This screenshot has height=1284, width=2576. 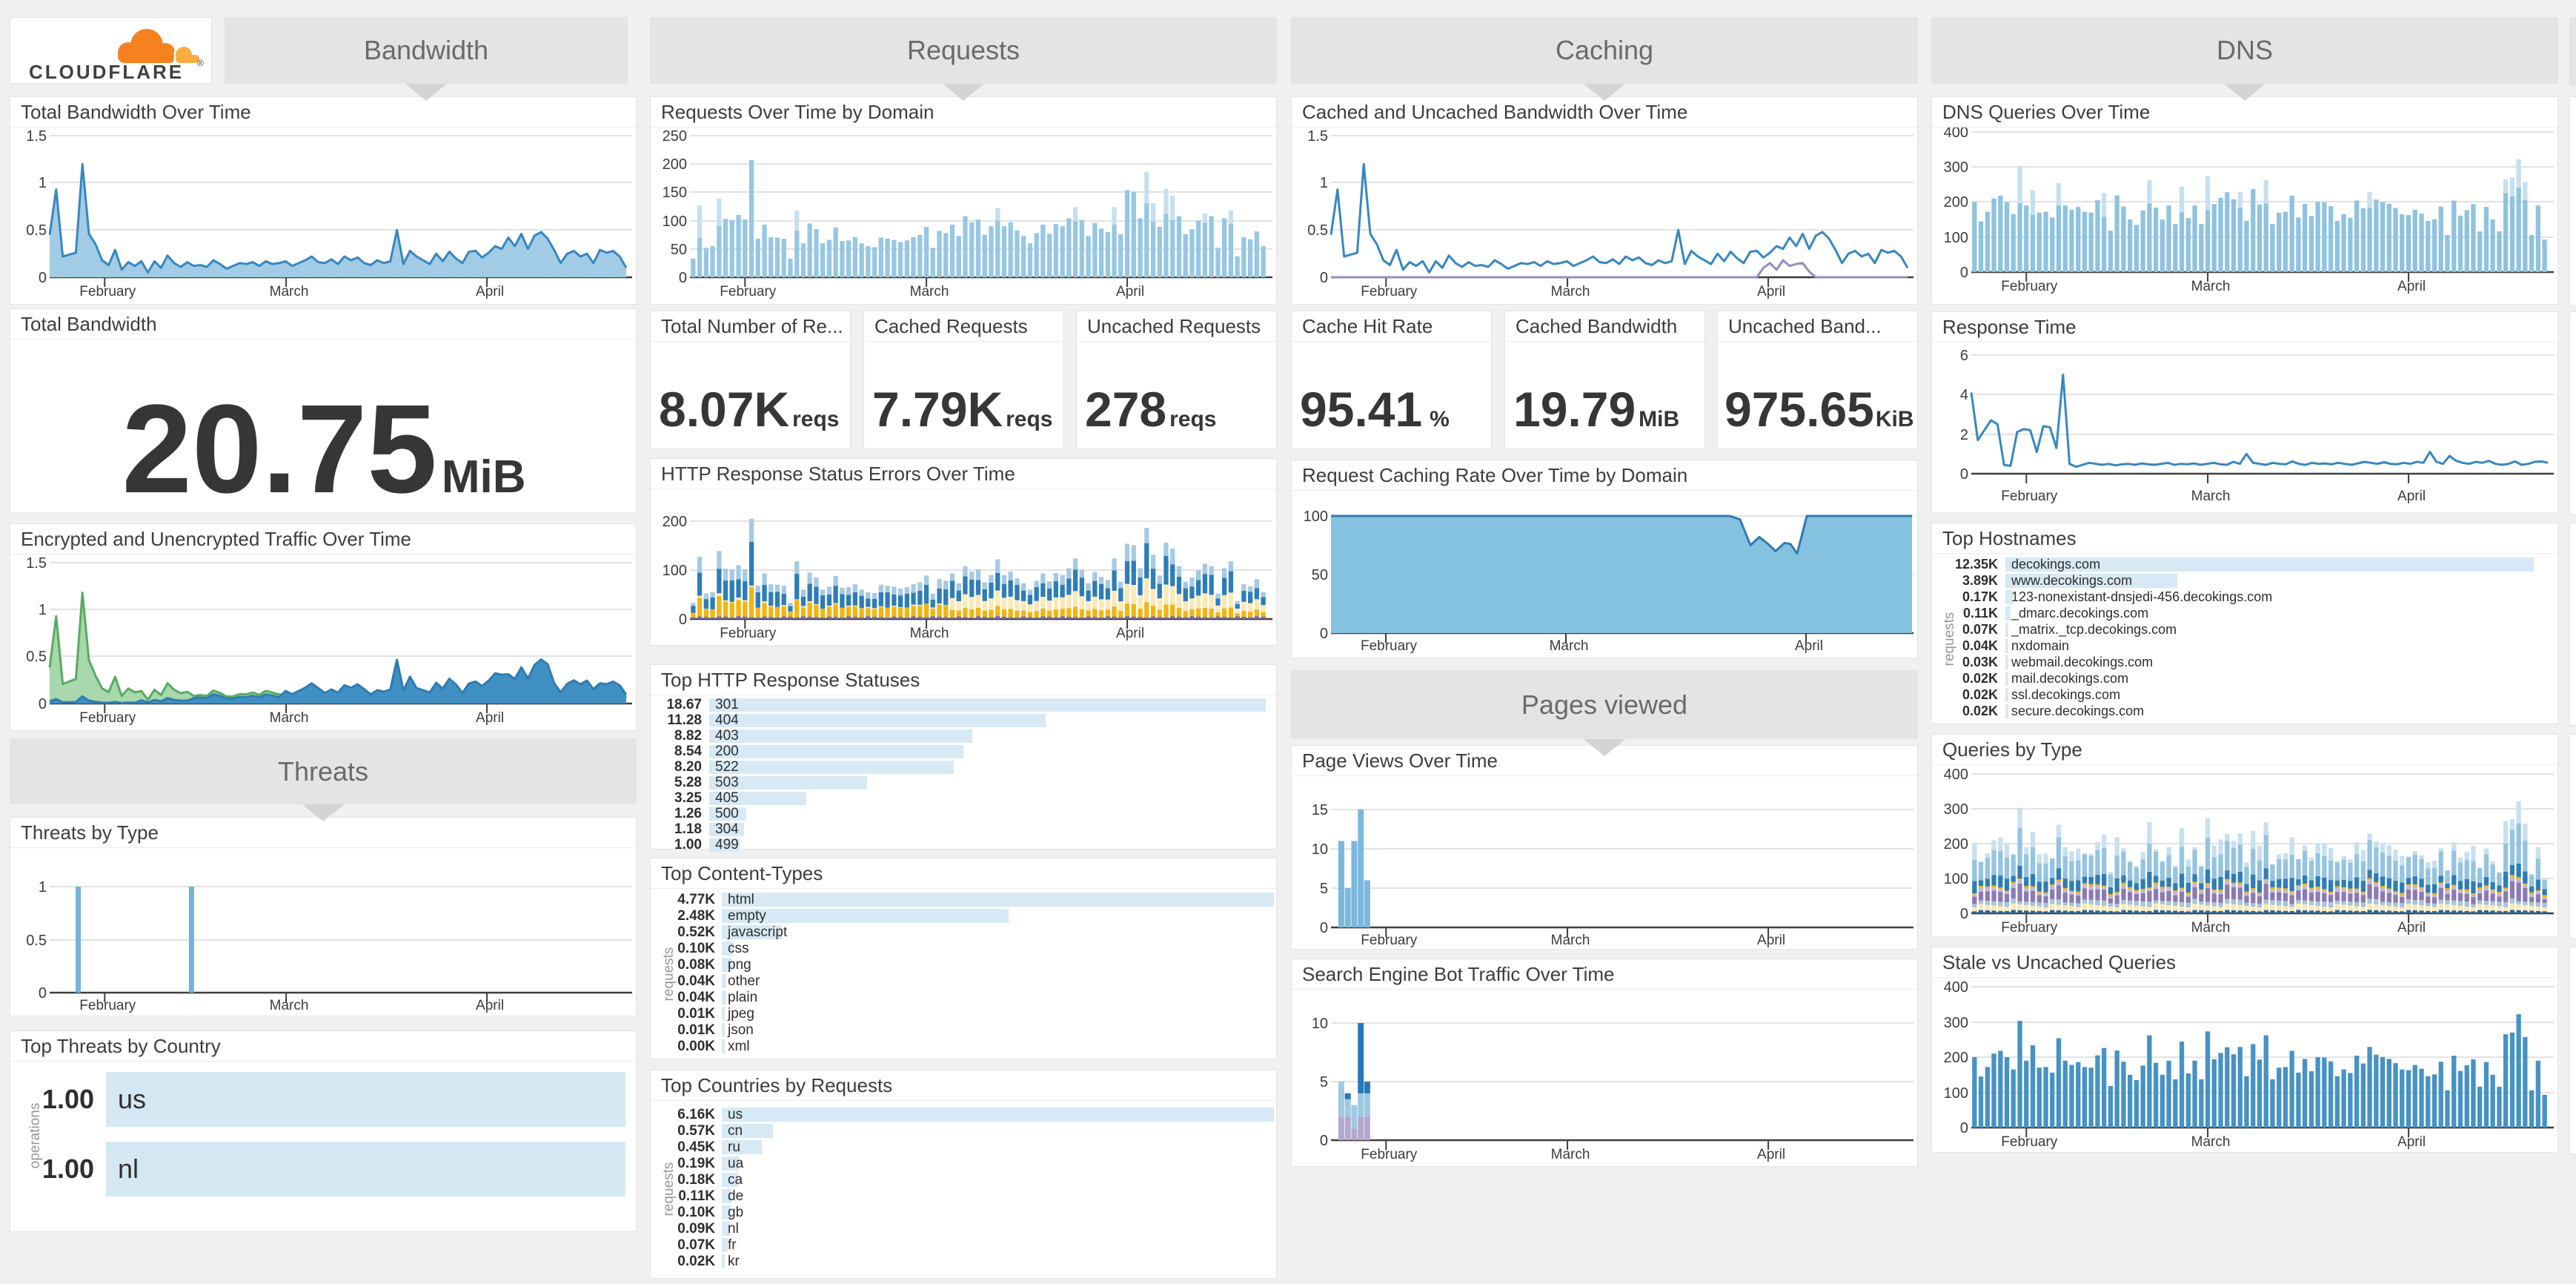 What do you see at coordinates (1964, 395) in the screenshot?
I see `svg-text: 4` at bounding box center [1964, 395].